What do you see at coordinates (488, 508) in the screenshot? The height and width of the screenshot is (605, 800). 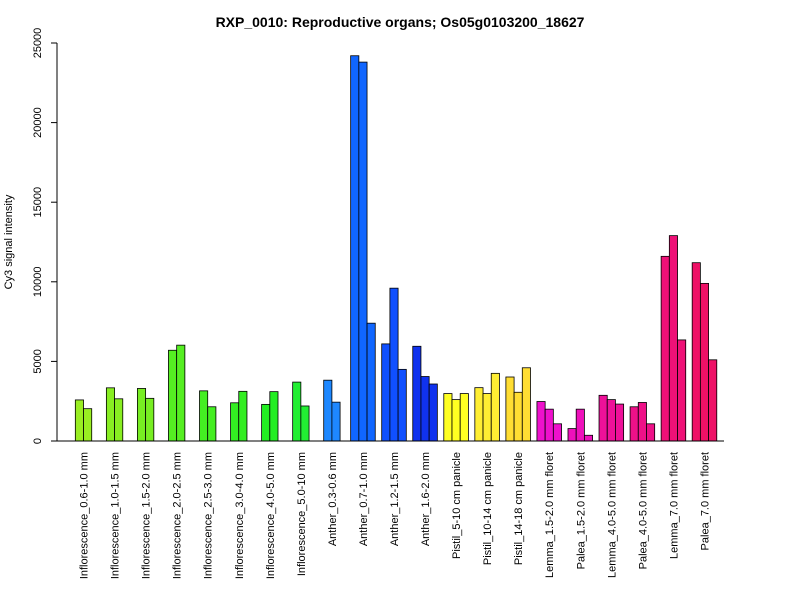 I see `x-tick-label: Pistil_10-14 cm panicle` at bounding box center [488, 508].